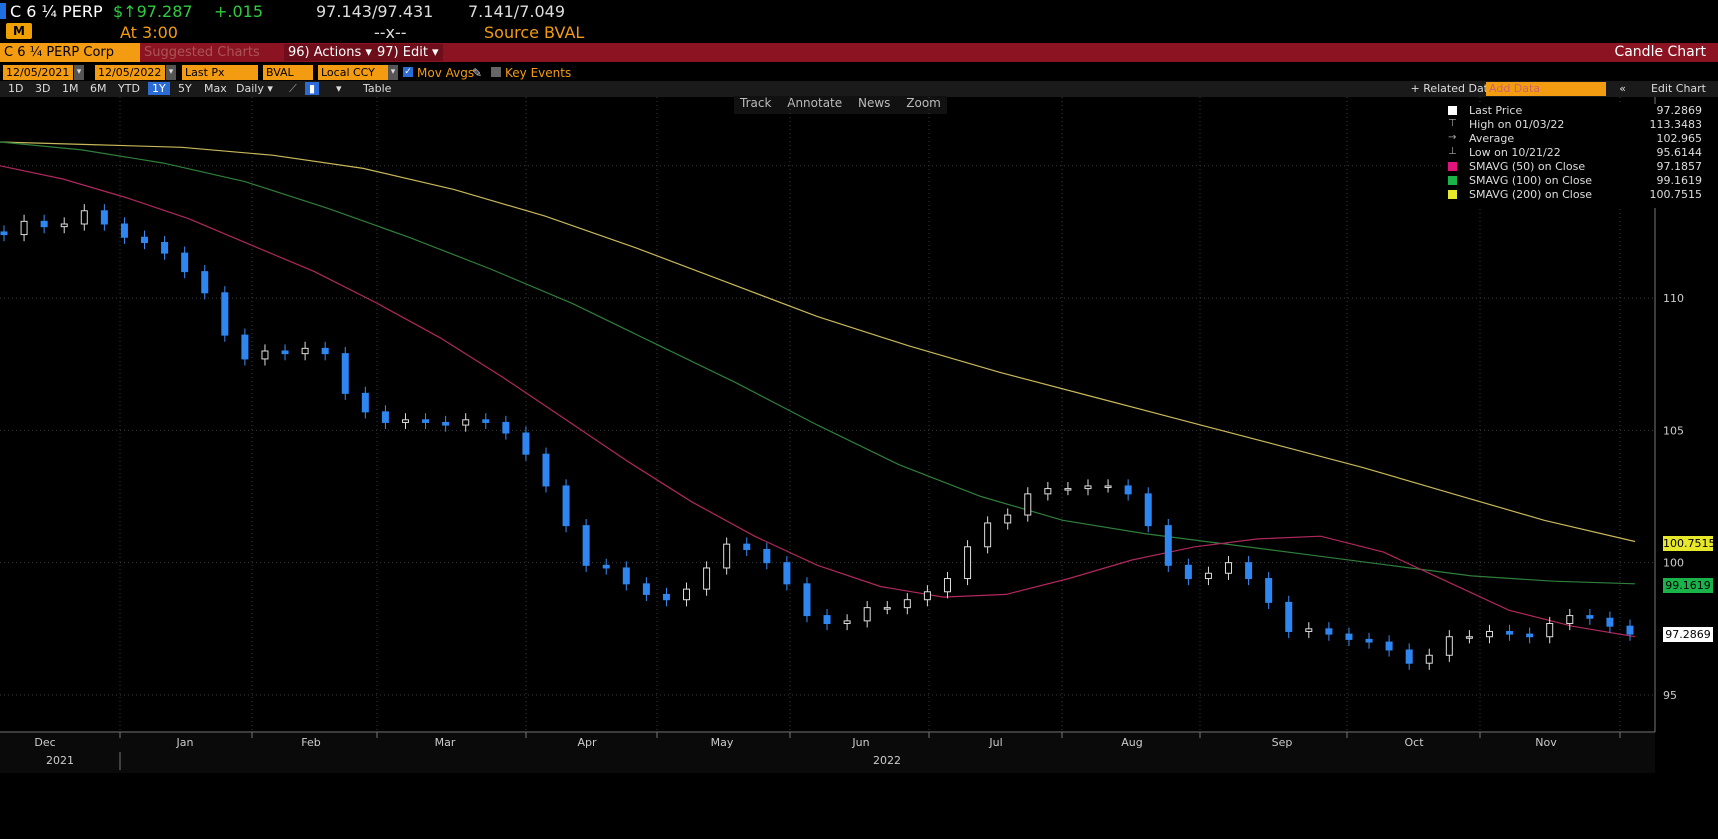 This screenshot has height=839, width=1718. Describe the element at coordinates (38, 72) in the screenshot. I see `start-date-input: 12/05/2021` at that location.